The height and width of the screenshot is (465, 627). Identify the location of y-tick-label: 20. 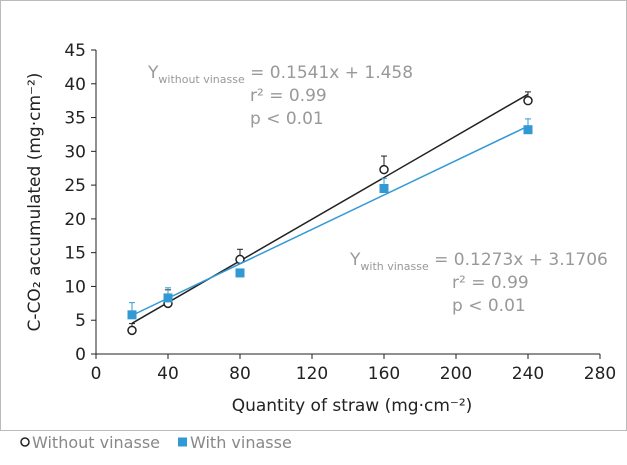
(75, 220).